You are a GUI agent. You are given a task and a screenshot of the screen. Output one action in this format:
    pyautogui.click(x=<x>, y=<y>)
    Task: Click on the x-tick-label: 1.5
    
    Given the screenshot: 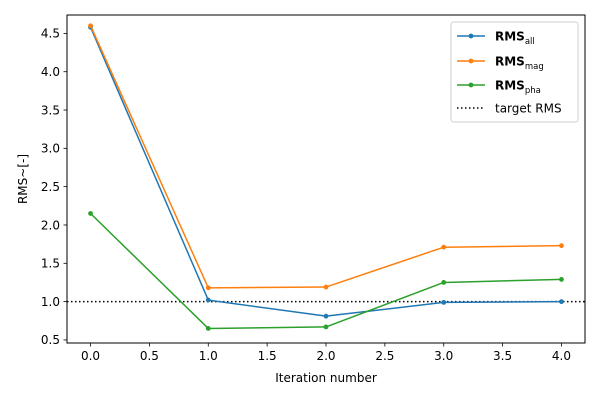 What is the action you would take?
    pyautogui.click(x=267, y=356)
    